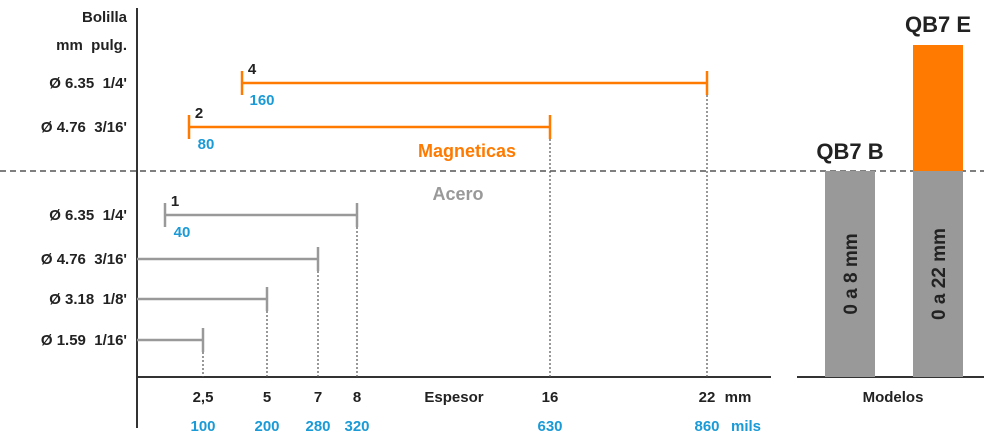 The height and width of the screenshot is (444, 984). What do you see at coordinates (938, 108) in the screenshot?
I see `model-magnetic-bar` at bounding box center [938, 108].